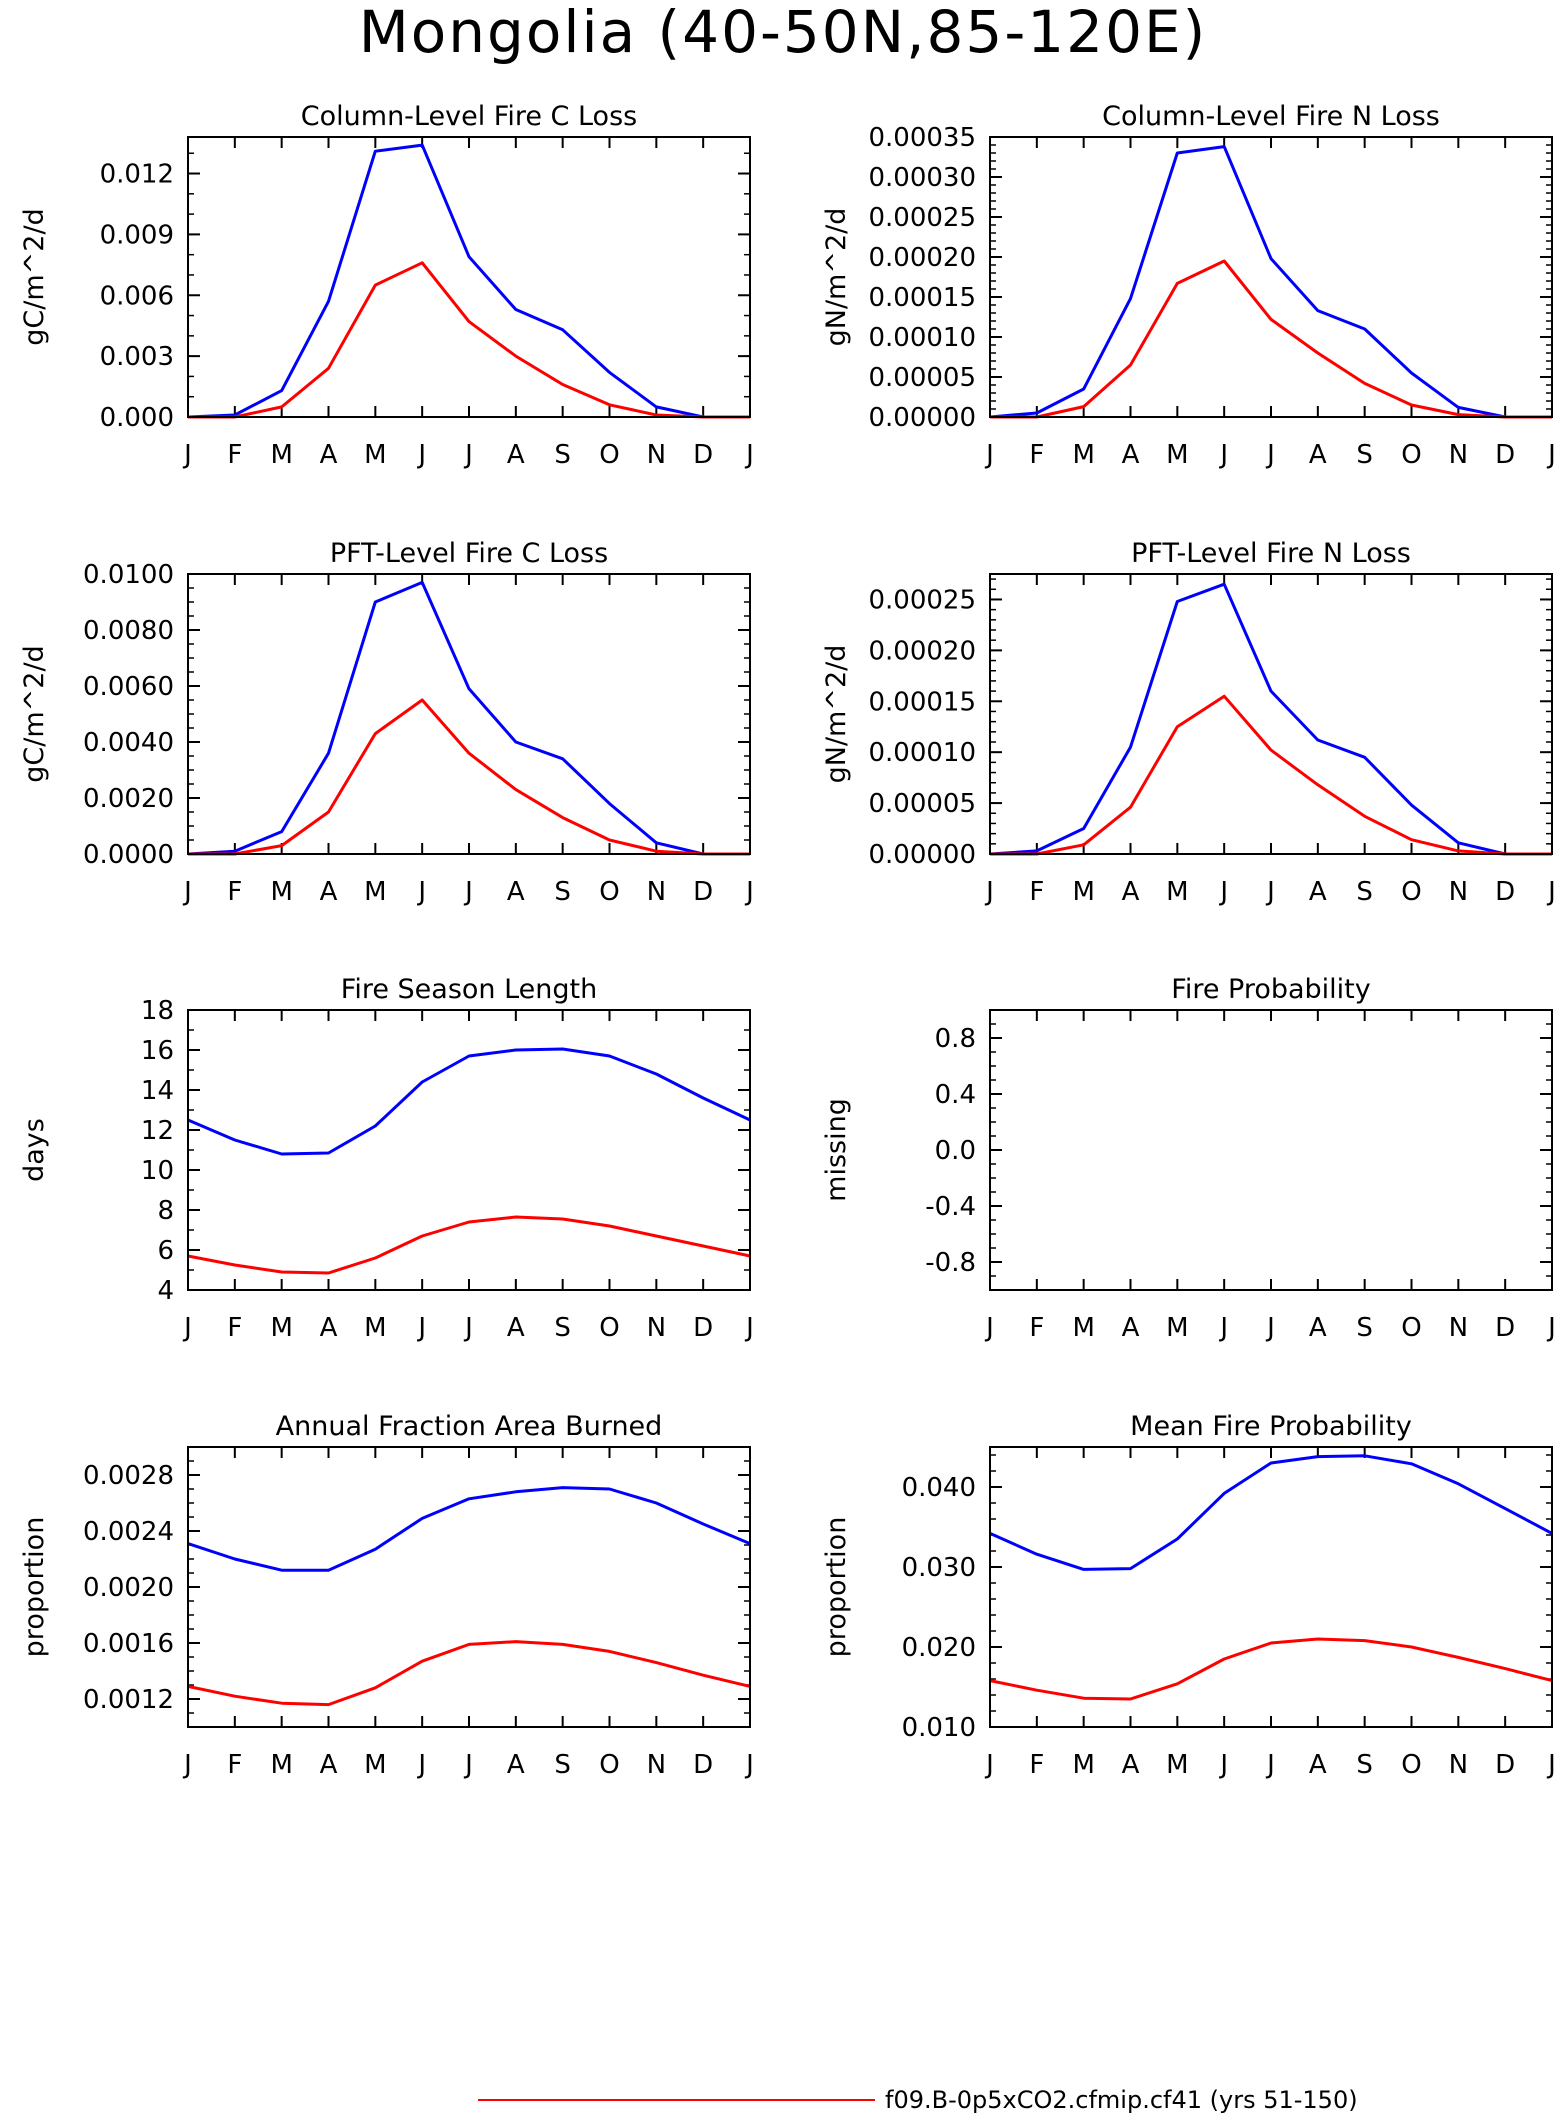 The width and height of the screenshot is (1566, 2119). I want to click on y-tick-label: 0.0060, so click(128, 687).